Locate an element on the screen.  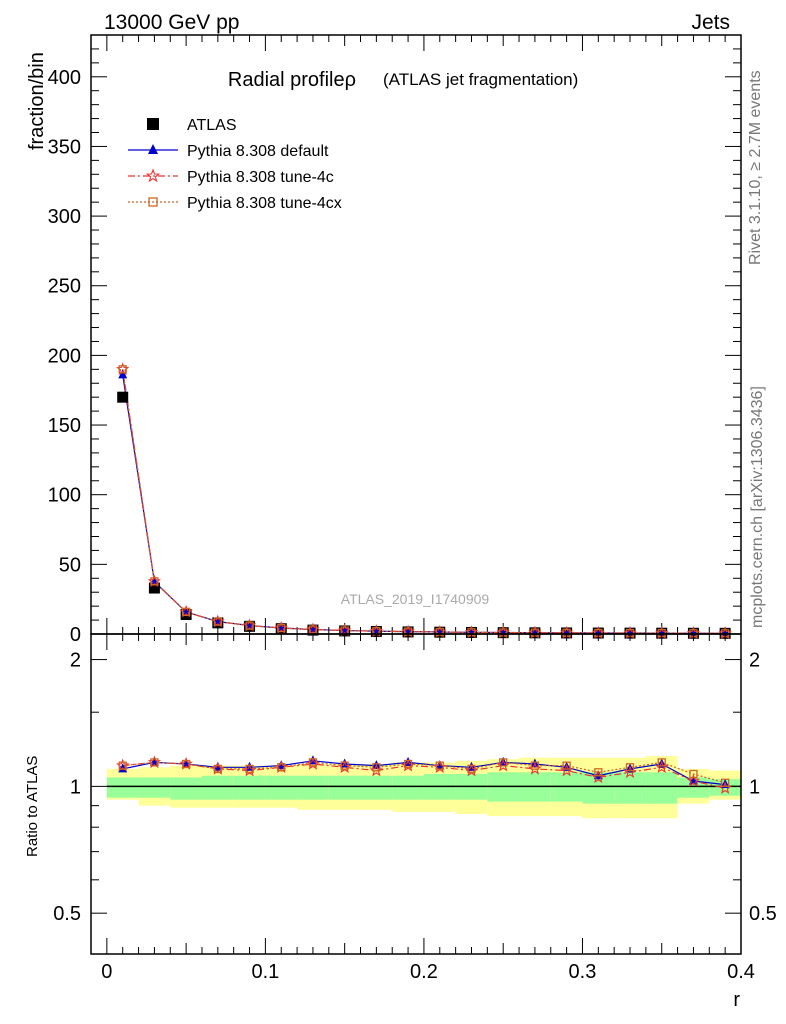
x-tick-label: 0.4 is located at coordinates (741, 972).